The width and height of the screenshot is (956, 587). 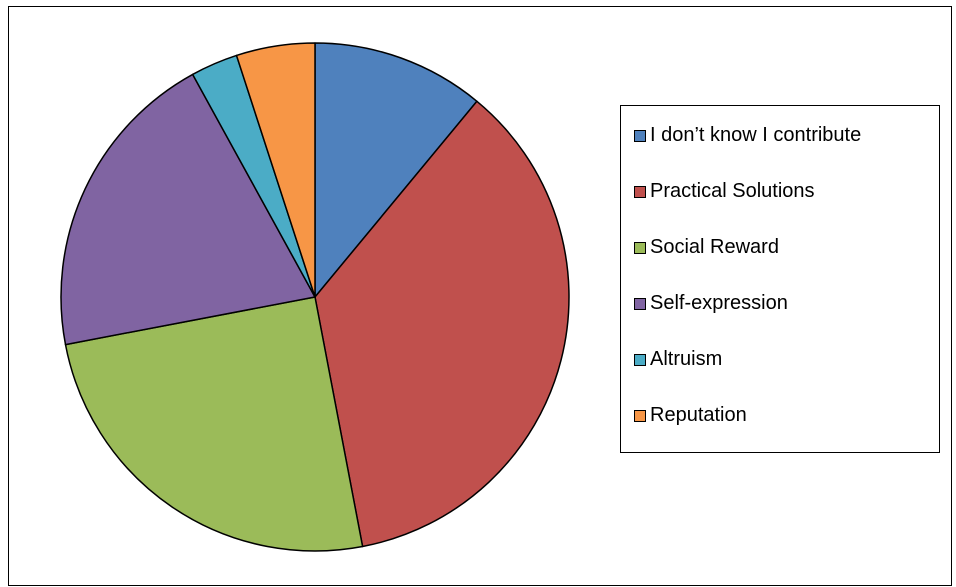 I want to click on legend-item-practical-solutions: Practical Solutions, so click(x=780, y=207).